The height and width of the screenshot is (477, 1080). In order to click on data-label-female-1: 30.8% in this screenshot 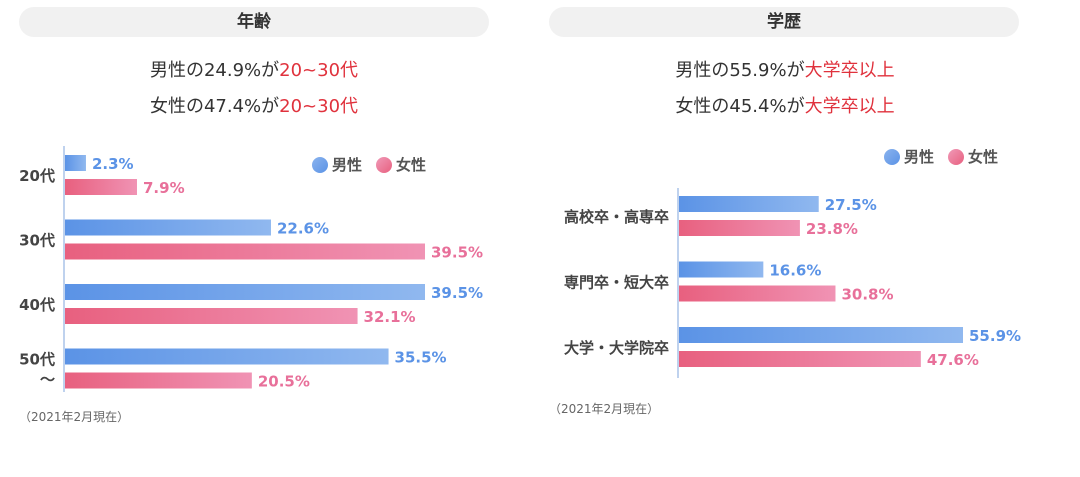, I will do `click(867, 295)`.